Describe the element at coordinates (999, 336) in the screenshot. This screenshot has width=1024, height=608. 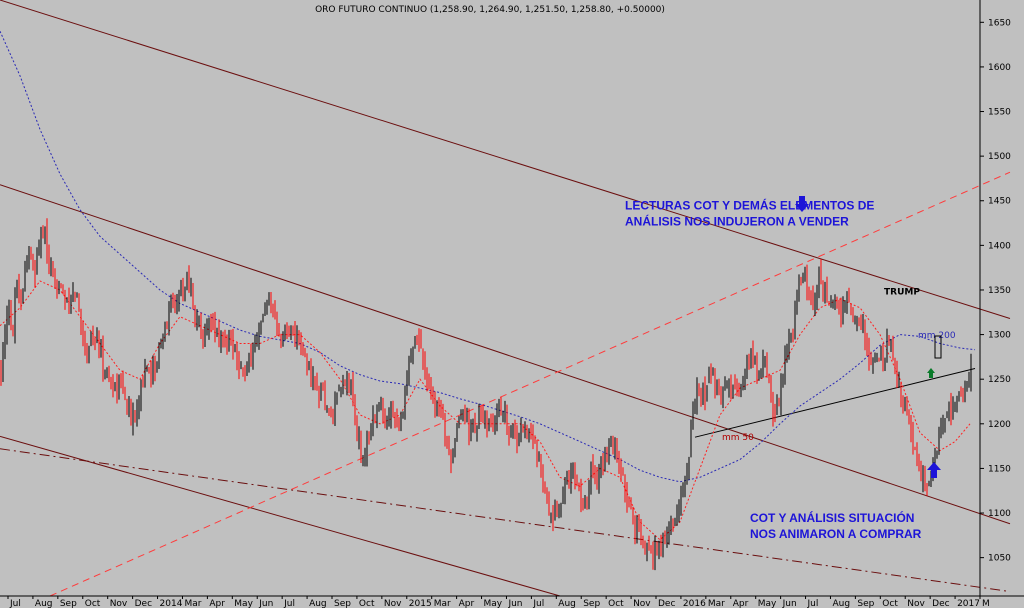
I see `y-tick-label: 1300` at that location.